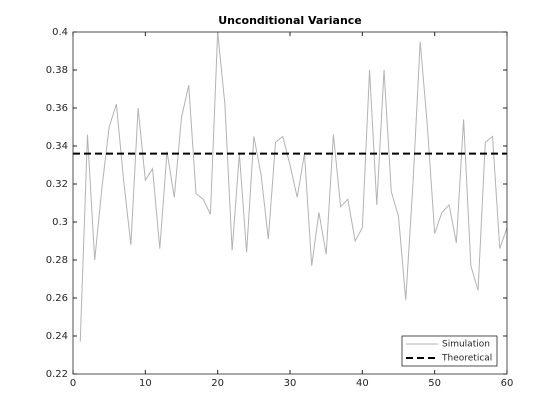 This screenshot has height=420, width=560. Describe the element at coordinates (57, 70) in the screenshot. I see `y-tick-label: 0.38` at that location.